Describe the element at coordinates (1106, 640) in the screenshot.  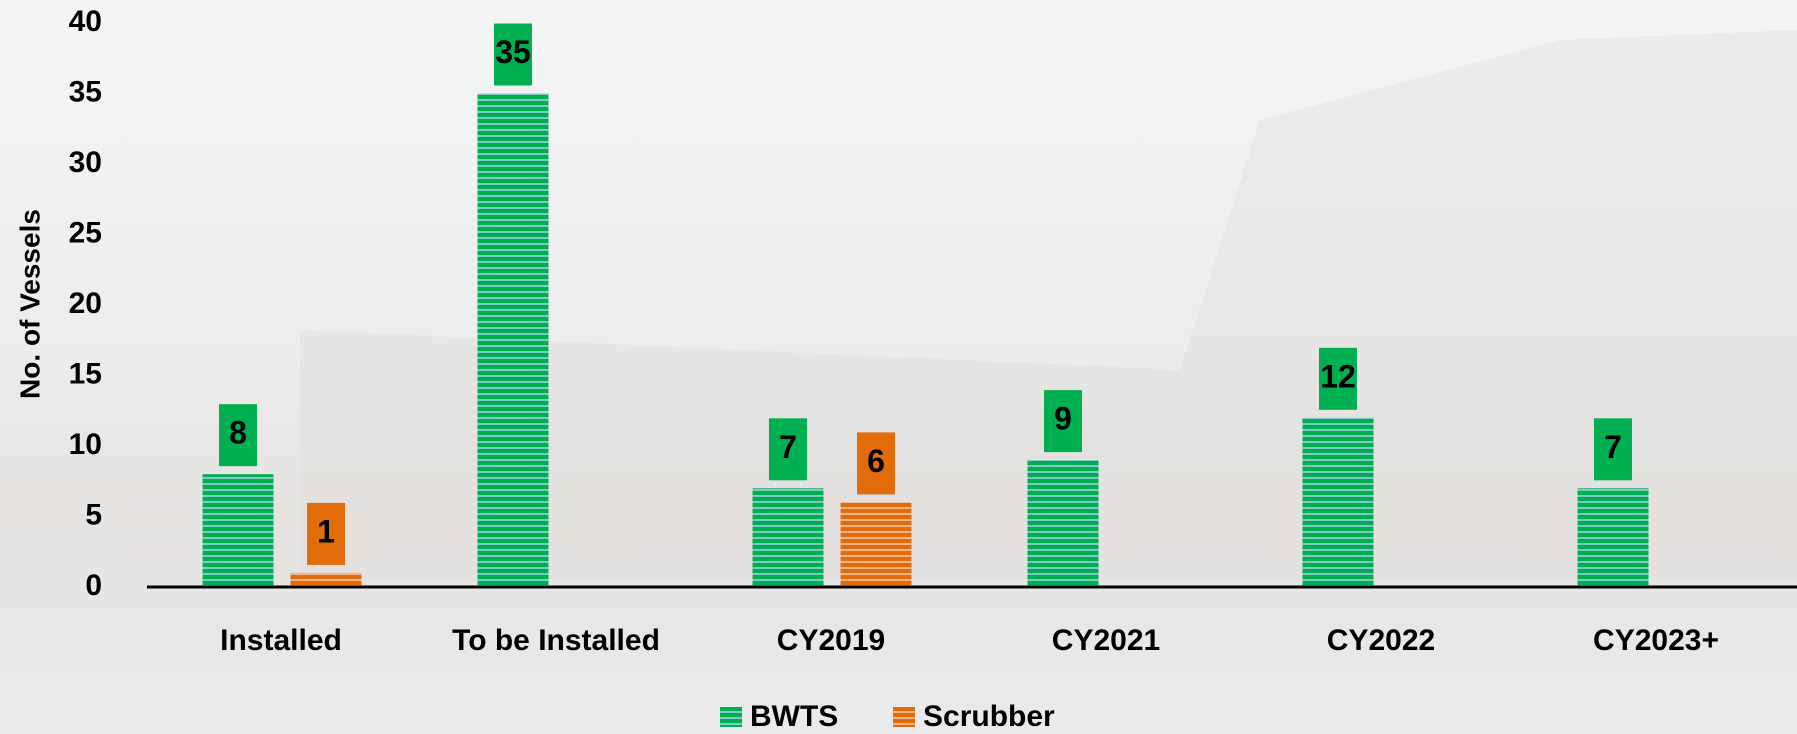
I see `x-tick-label: CY2021` at that location.